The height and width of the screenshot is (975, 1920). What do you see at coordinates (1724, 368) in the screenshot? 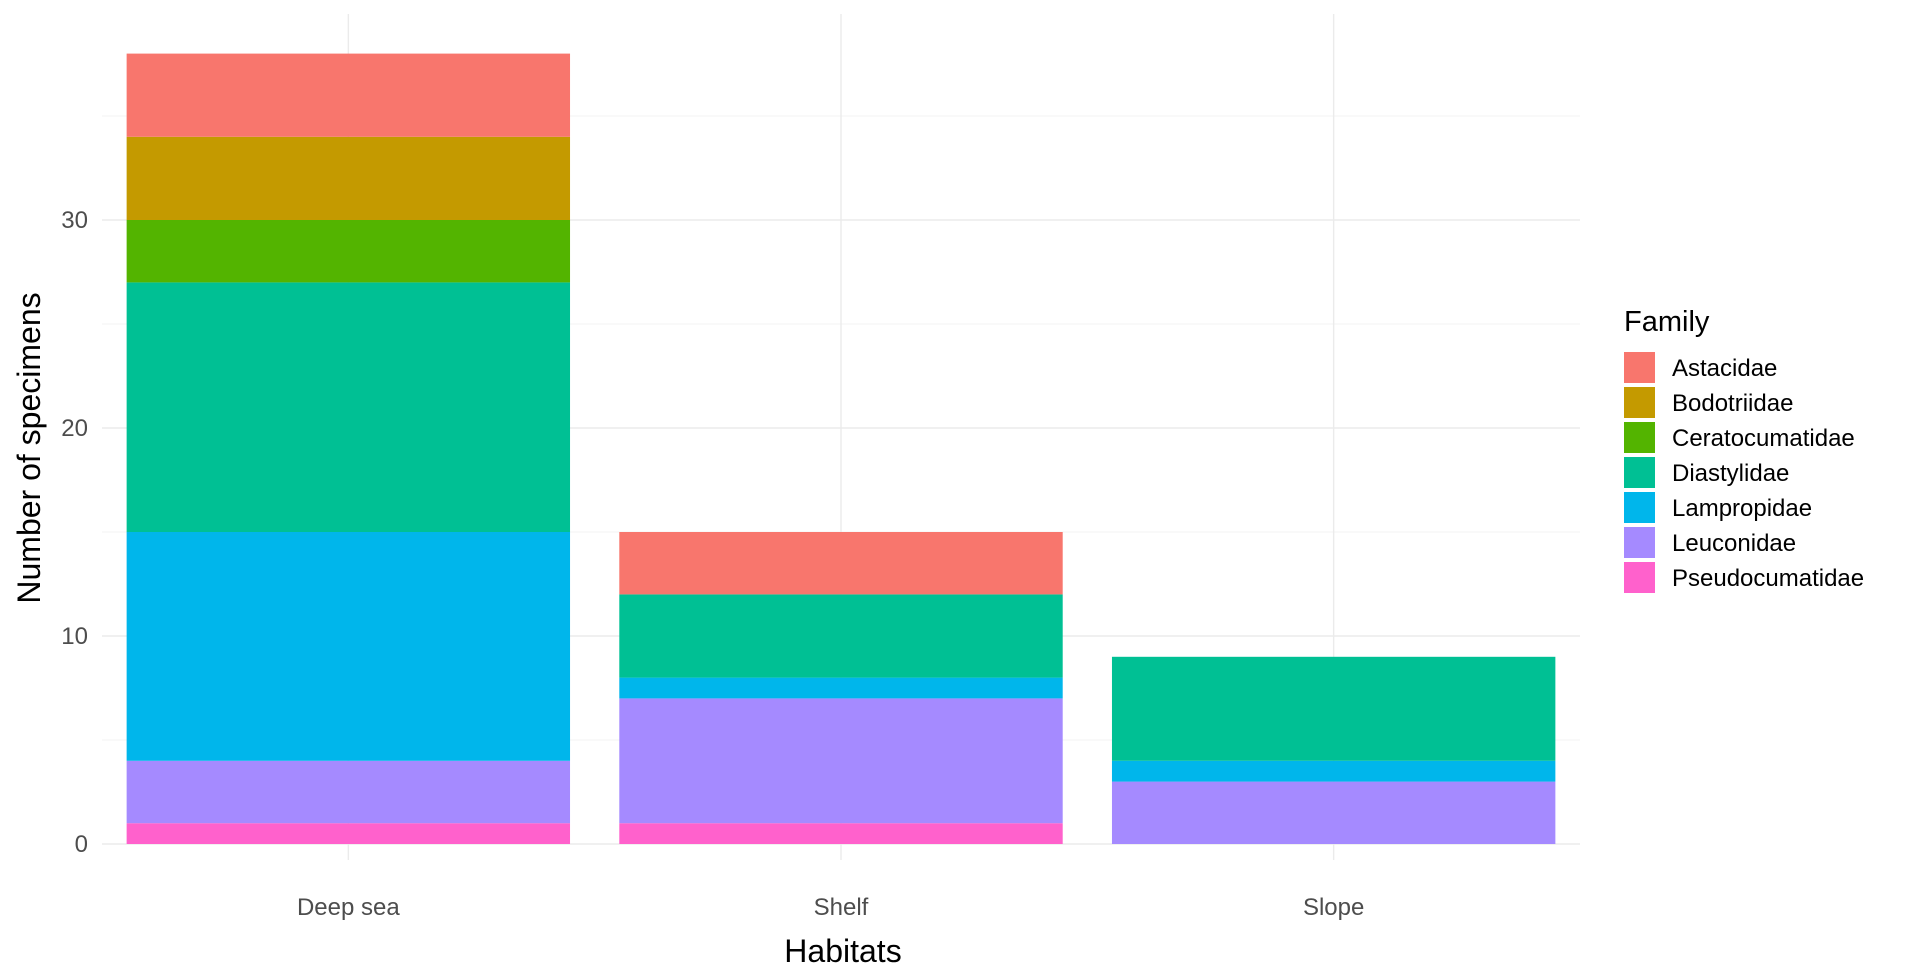
I see `legend-label: Astacidae` at bounding box center [1724, 368].